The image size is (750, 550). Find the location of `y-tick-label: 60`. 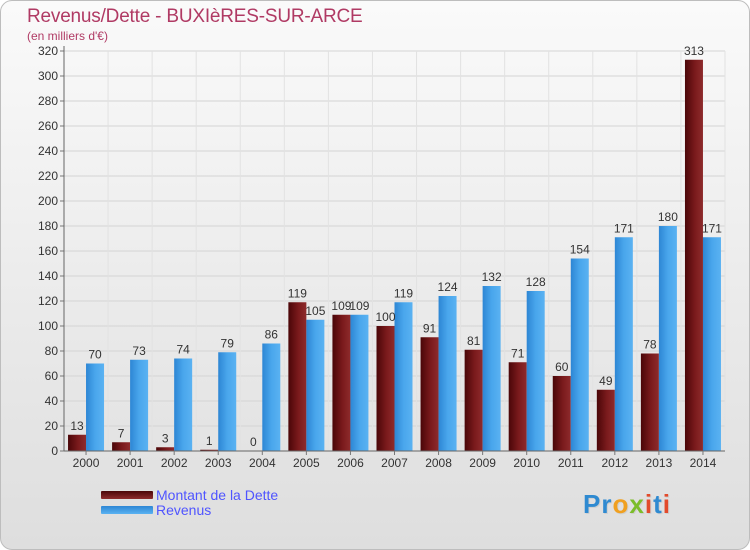

y-tick-label: 60 is located at coordinates (52, 376).